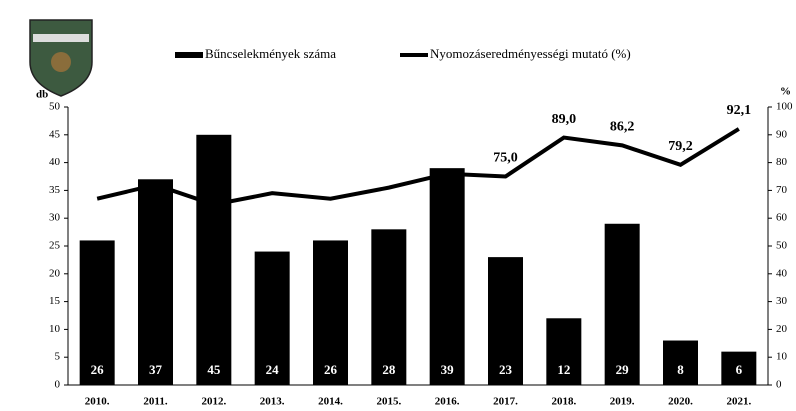 This screenshot has width=796, height=411. Describe the element at coordinates (155, 402) in the screenshot. I see `x-tick-label: 2011.` at that location.